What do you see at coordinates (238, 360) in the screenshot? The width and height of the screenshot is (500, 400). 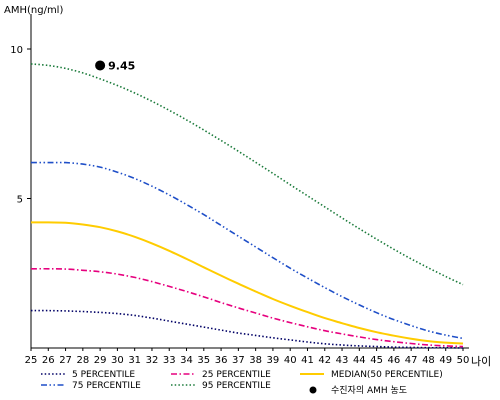 I see `x-tick-label: 37` at bounding box center [238, 360].